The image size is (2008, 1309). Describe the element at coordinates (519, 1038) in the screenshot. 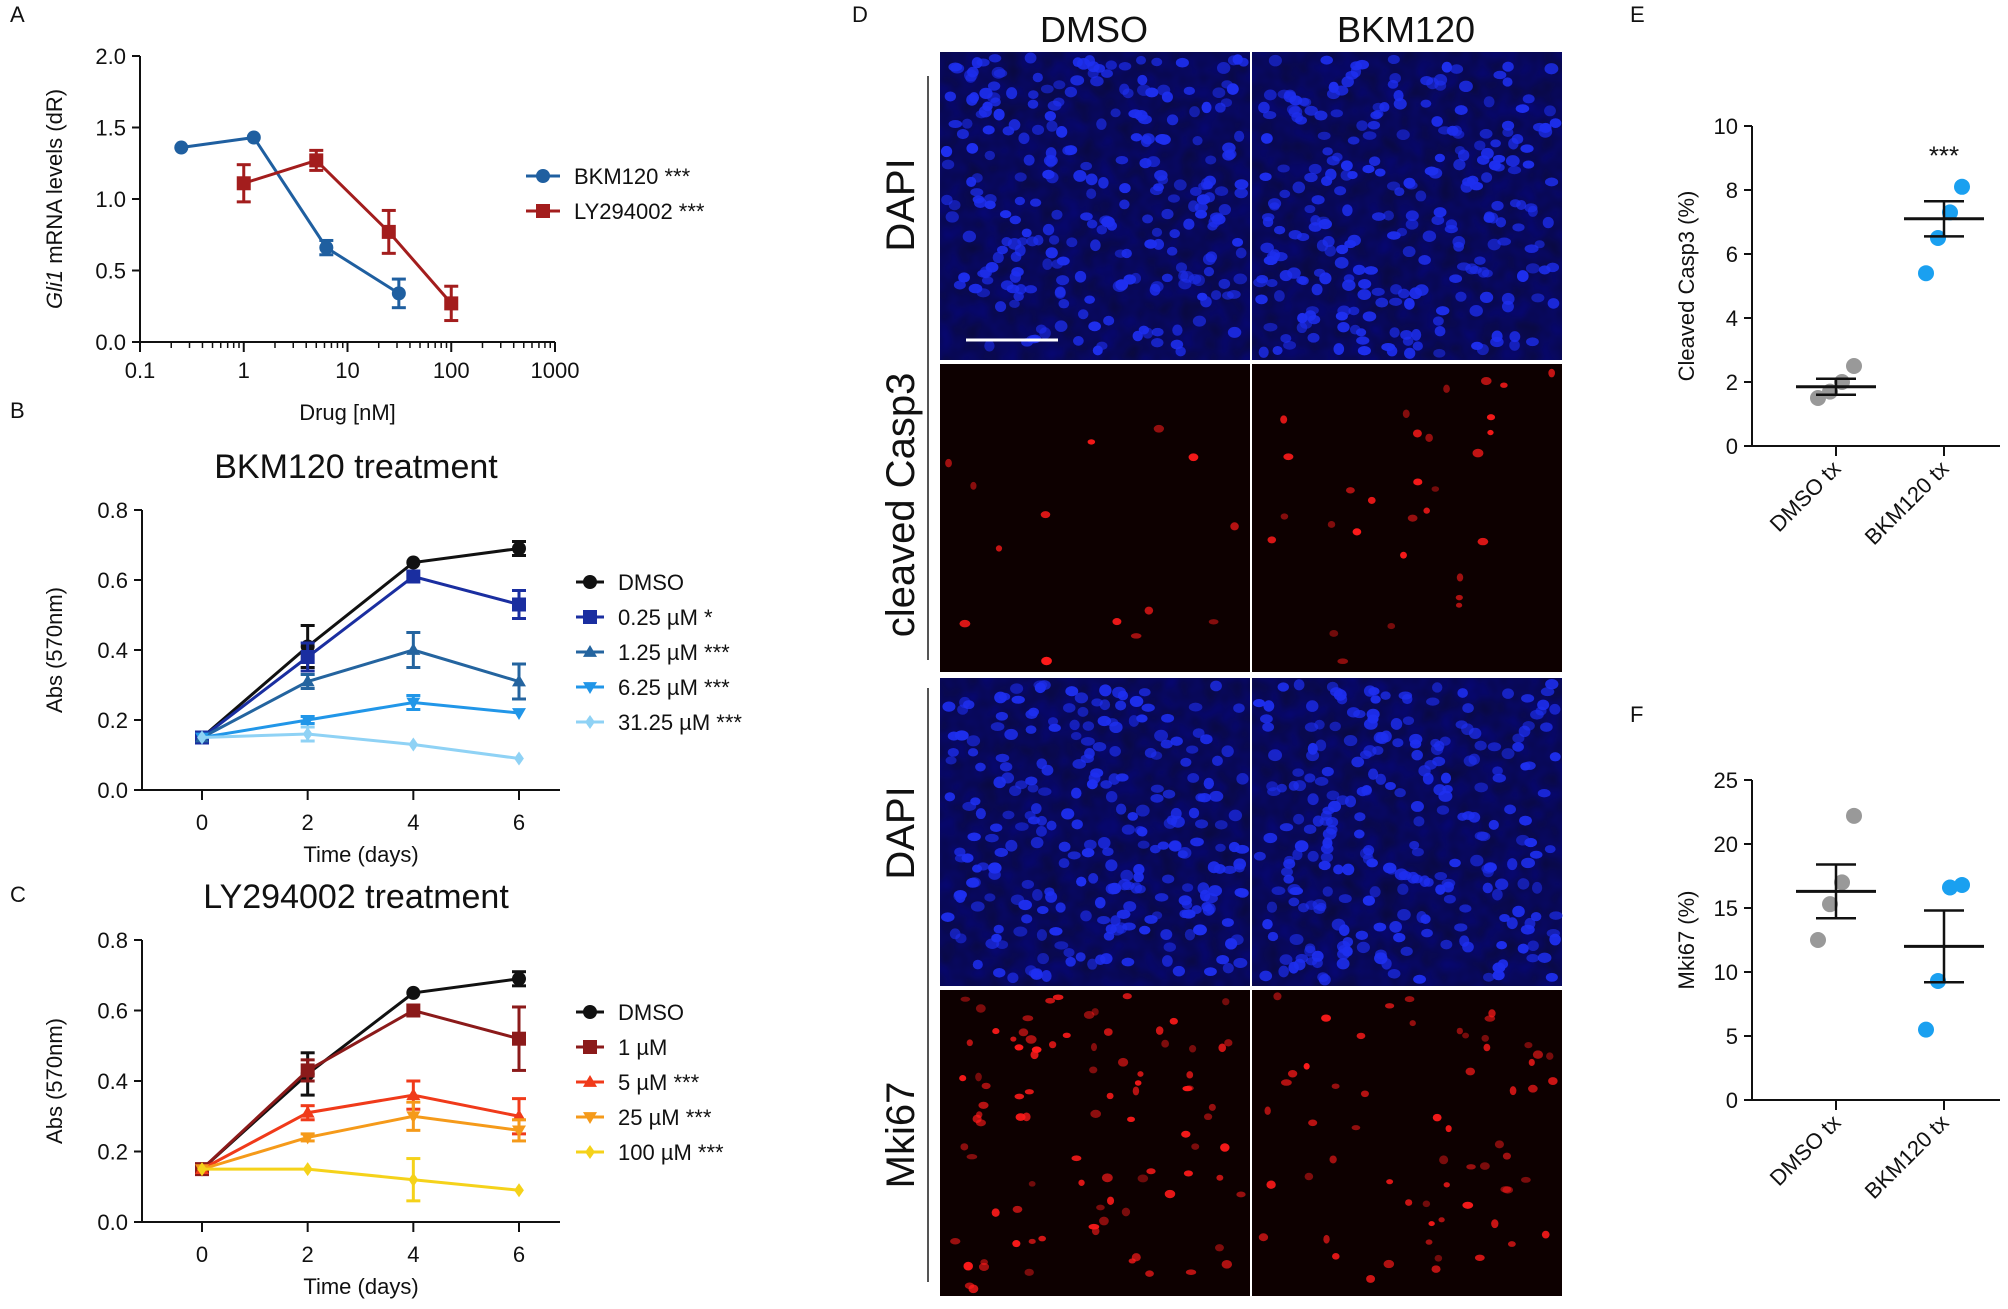

I see `c-point` at that location.